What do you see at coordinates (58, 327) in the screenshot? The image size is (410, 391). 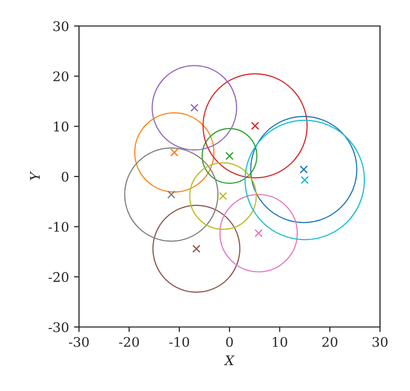 I see `y-tick-label: -30` at bounding box center [58, 327].